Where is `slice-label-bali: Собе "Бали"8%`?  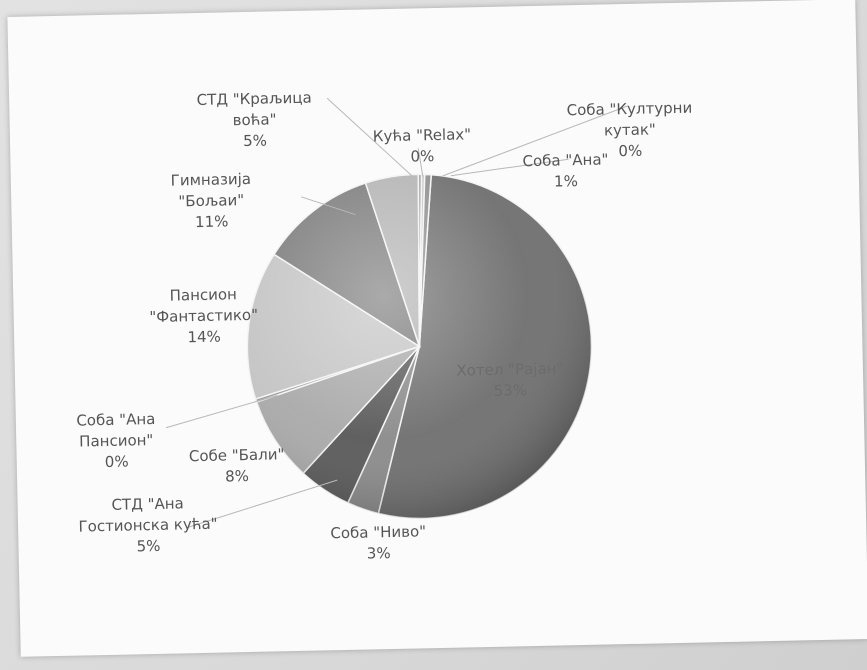
slice-label-bali: Собе "Бали"8% is located at coordinates (237, 465).